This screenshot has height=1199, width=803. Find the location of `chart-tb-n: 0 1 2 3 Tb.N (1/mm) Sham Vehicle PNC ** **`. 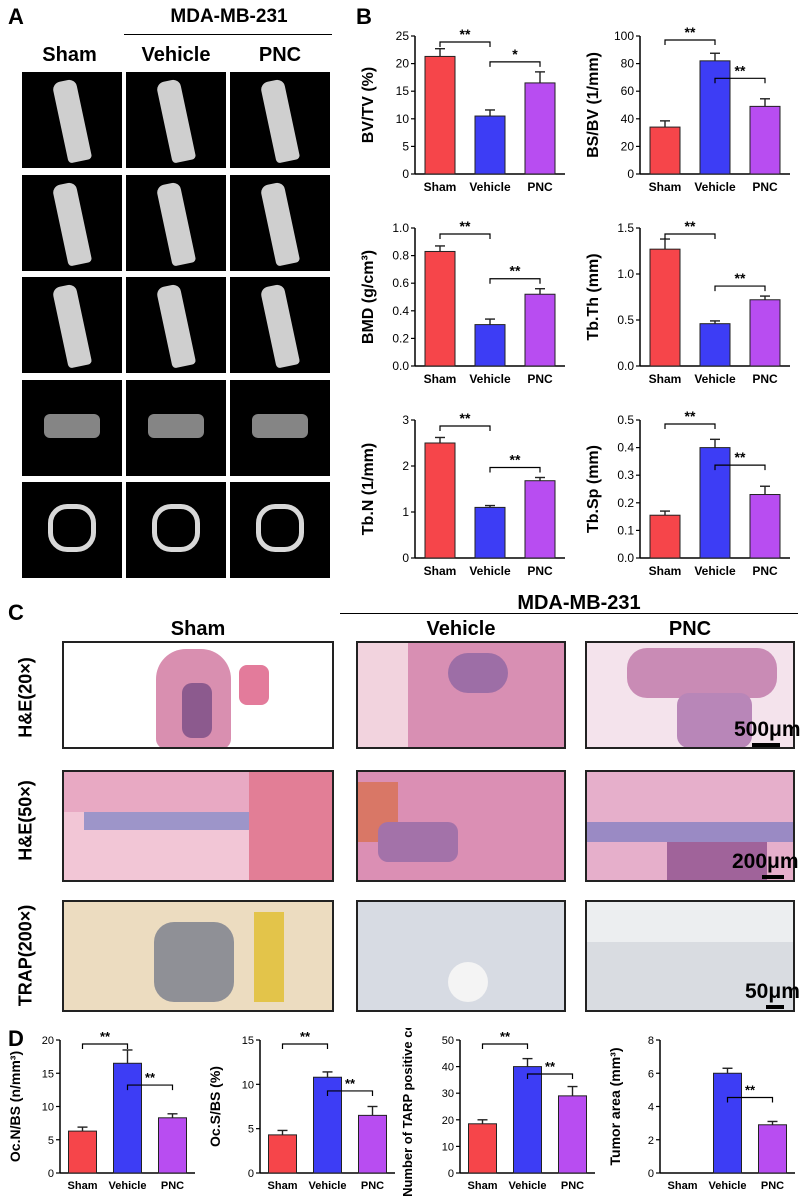

chart-tb-n: 0 1 2 3 Tb.N (1/mm) Sham Vehicle PNC ** ** is located at coordinates (462, 494).